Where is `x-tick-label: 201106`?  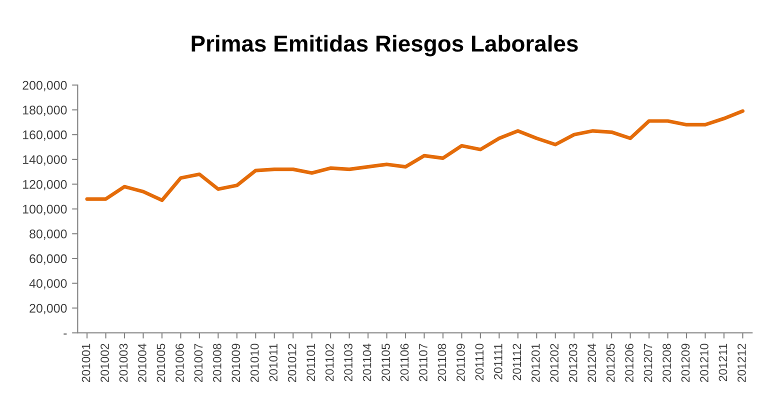
x-tick-label: 201106 is located at coordinates (404, 363).